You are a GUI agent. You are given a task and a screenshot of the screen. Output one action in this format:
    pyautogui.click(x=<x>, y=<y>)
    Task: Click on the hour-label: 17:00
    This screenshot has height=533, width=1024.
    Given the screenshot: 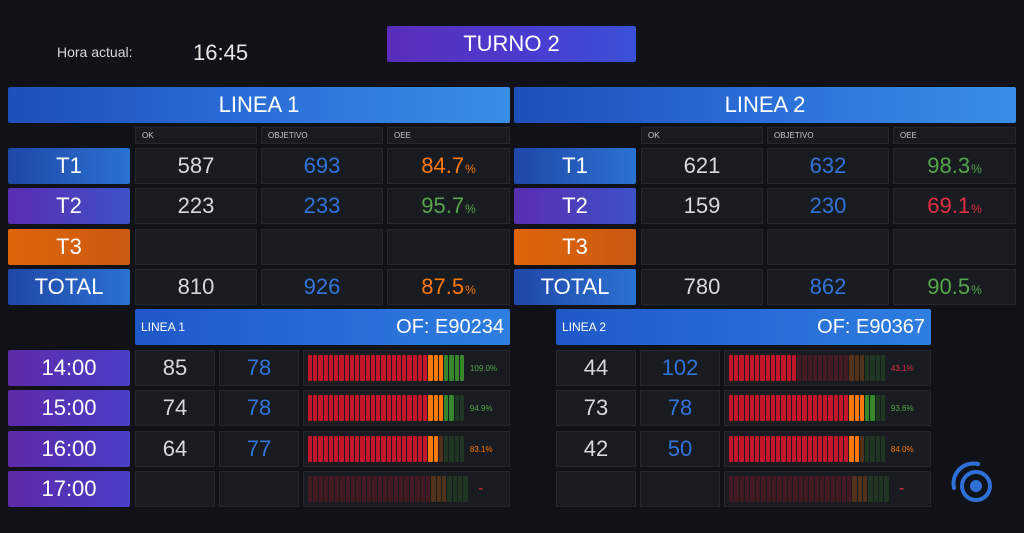 What is the action you would take?
    pyautogui.click(x=69, y=489)
    